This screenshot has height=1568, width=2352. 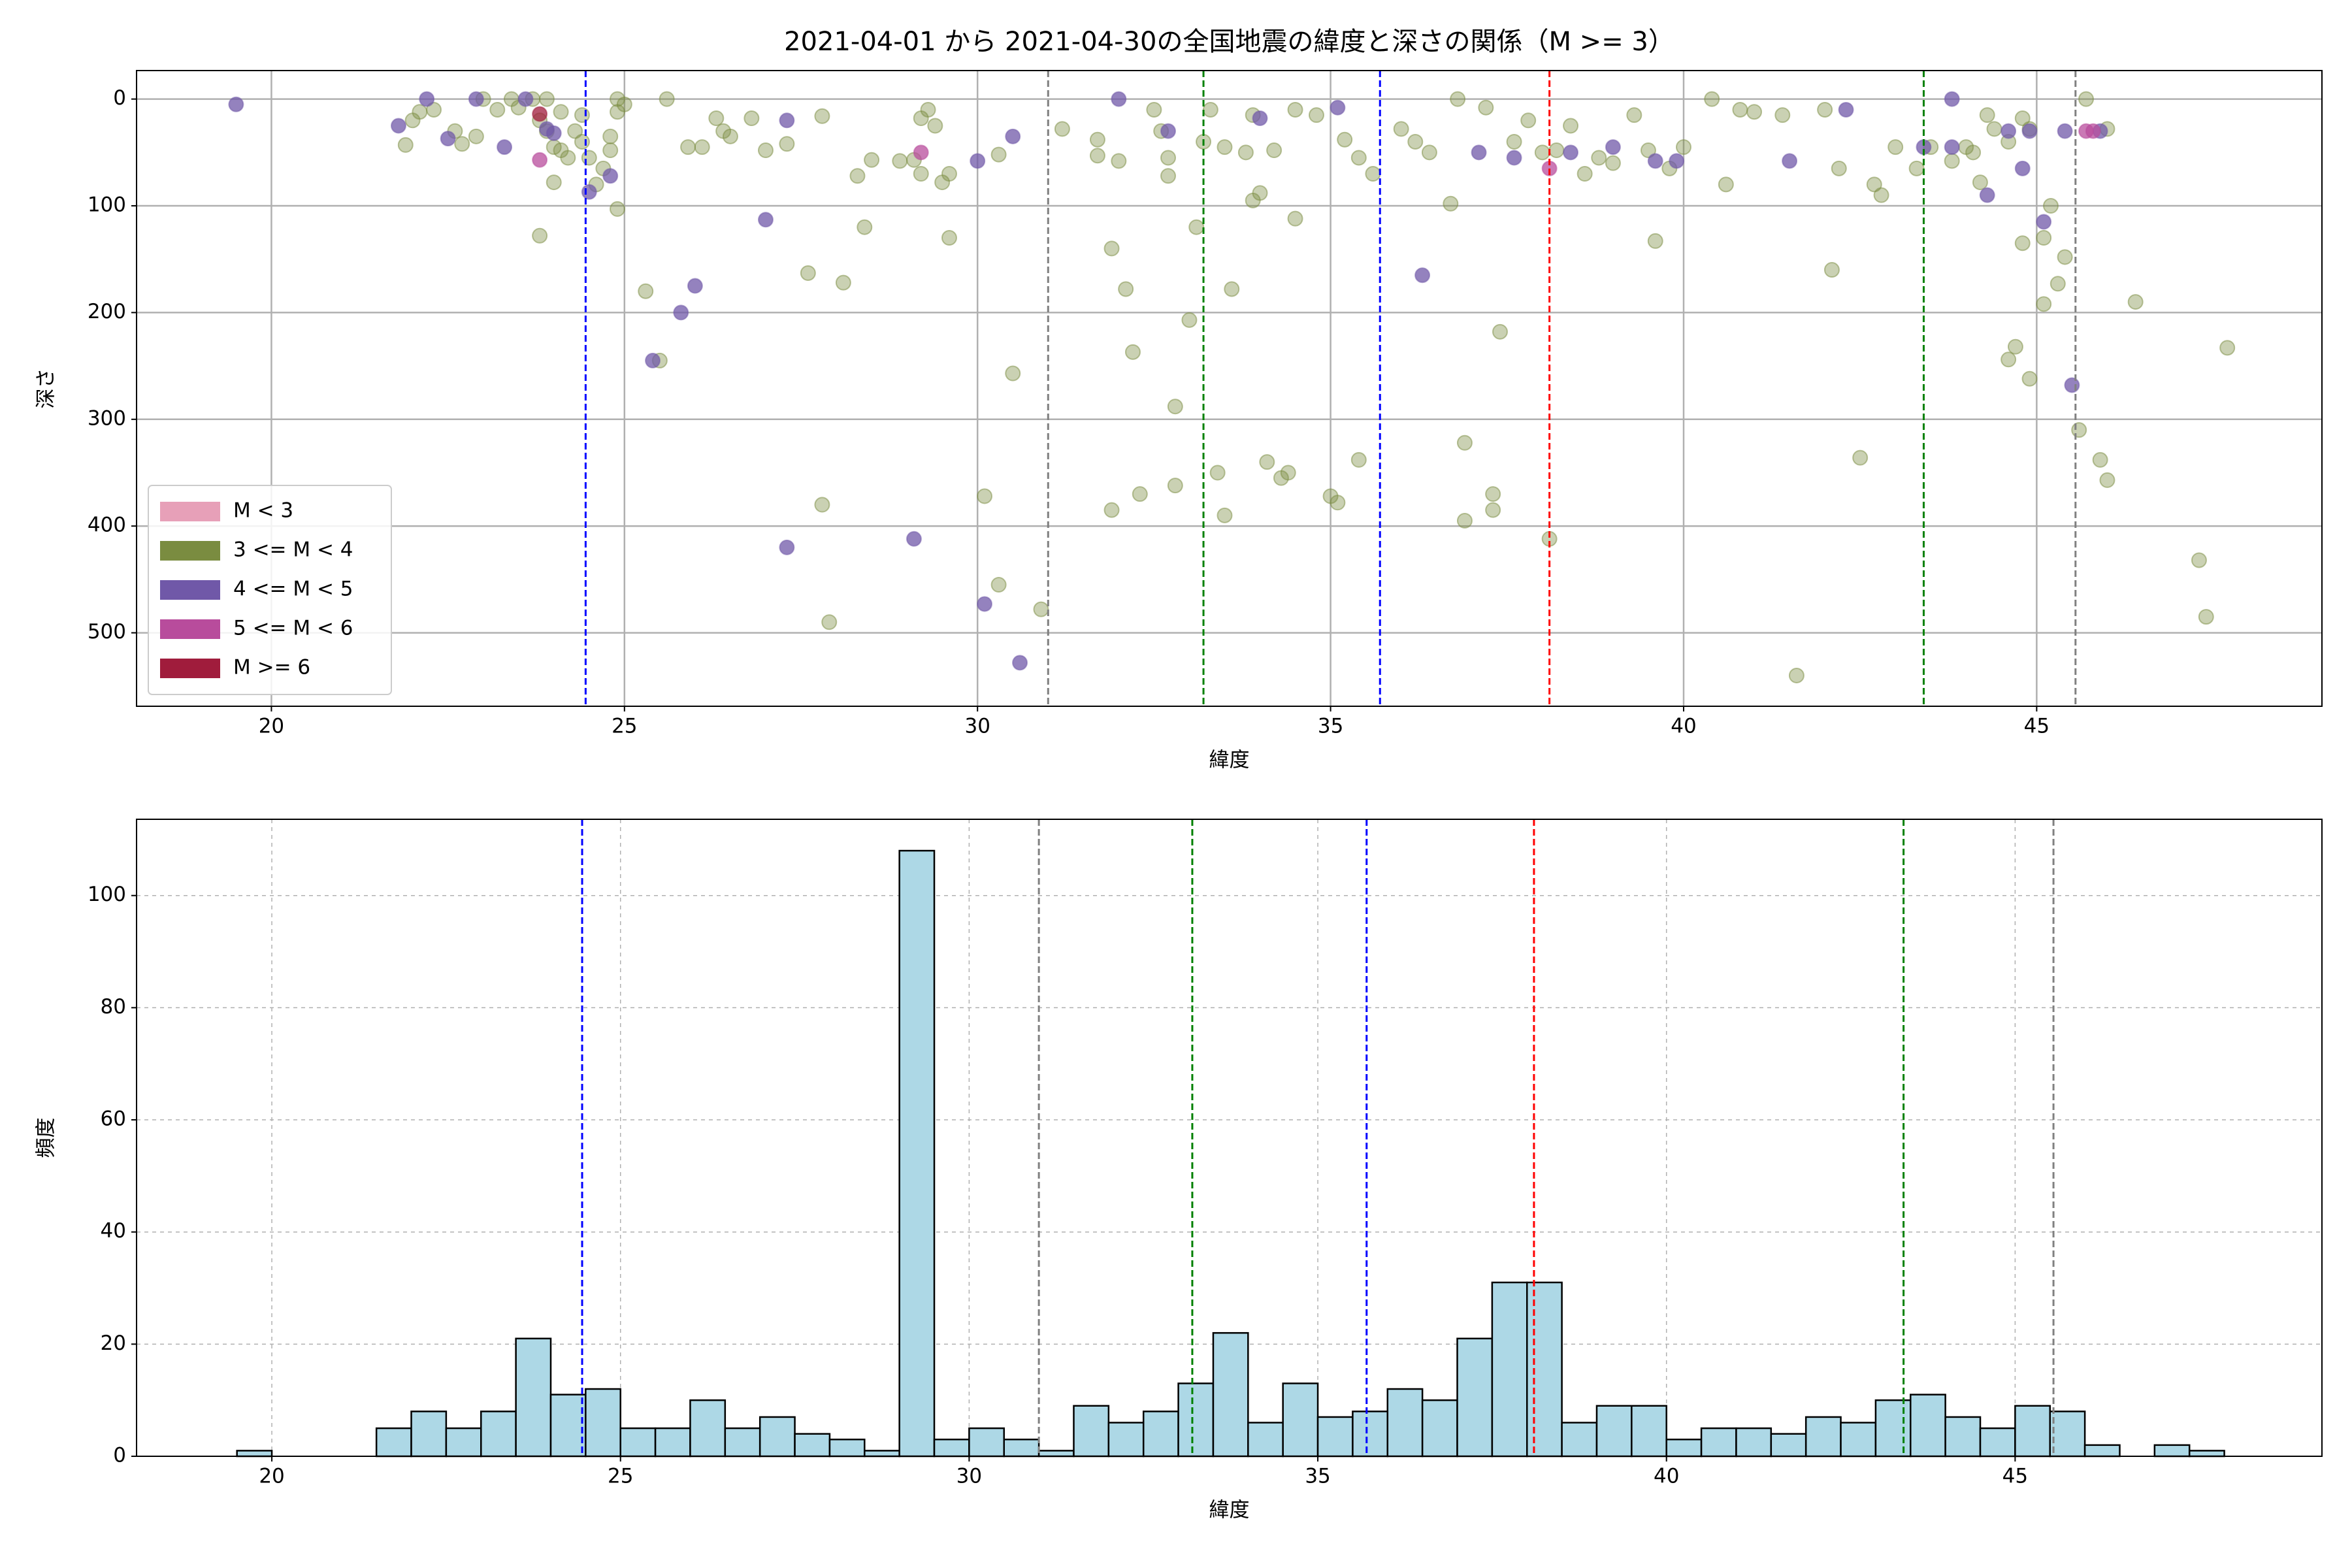 I want to click on y-tick-label: 400, so click(x=107, y=525).